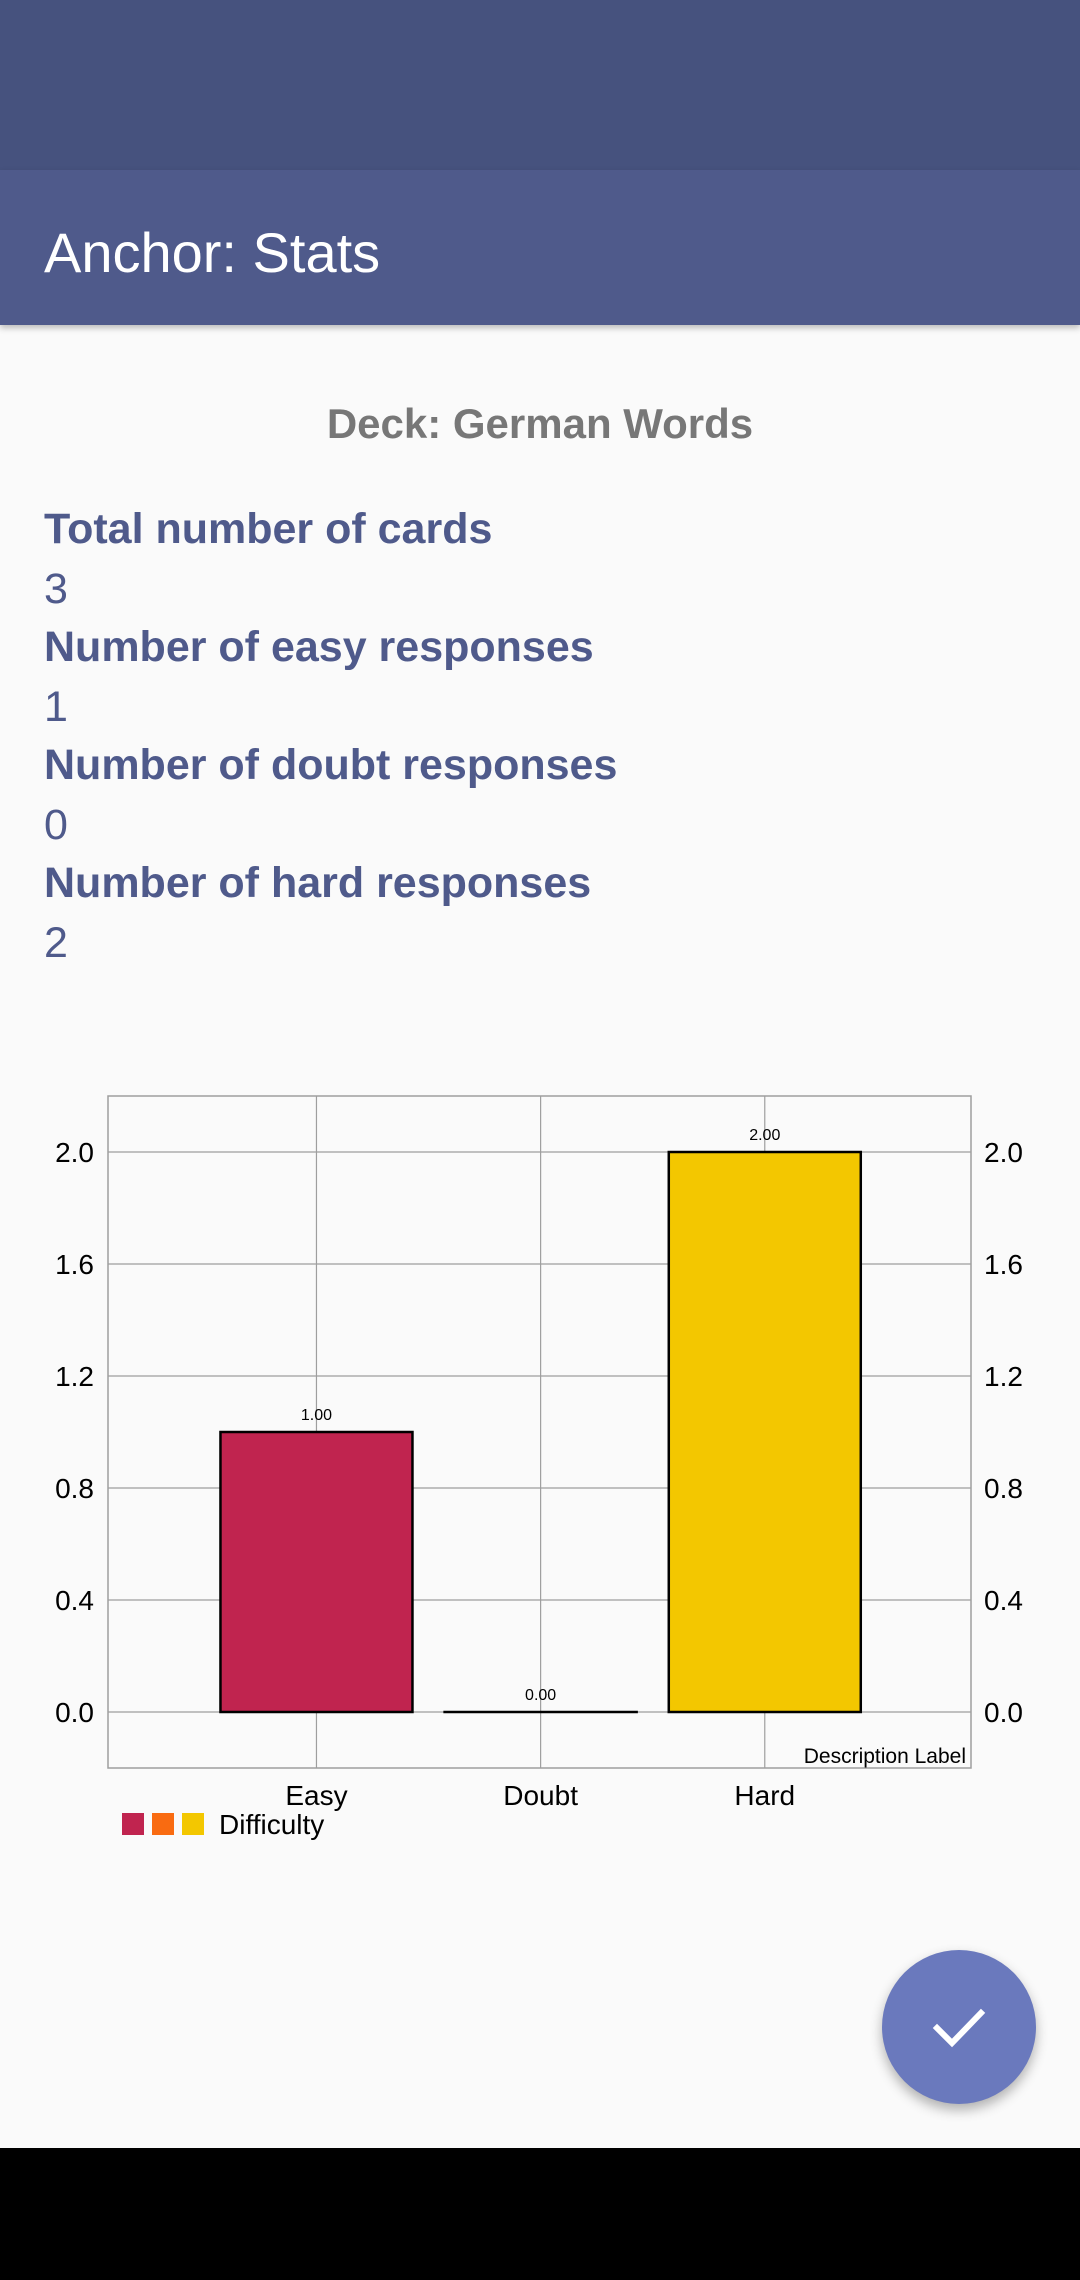  Describe the element at coordinates (271, 1824) in the screenshot. I see `legend-label: Difficulty` at that location.